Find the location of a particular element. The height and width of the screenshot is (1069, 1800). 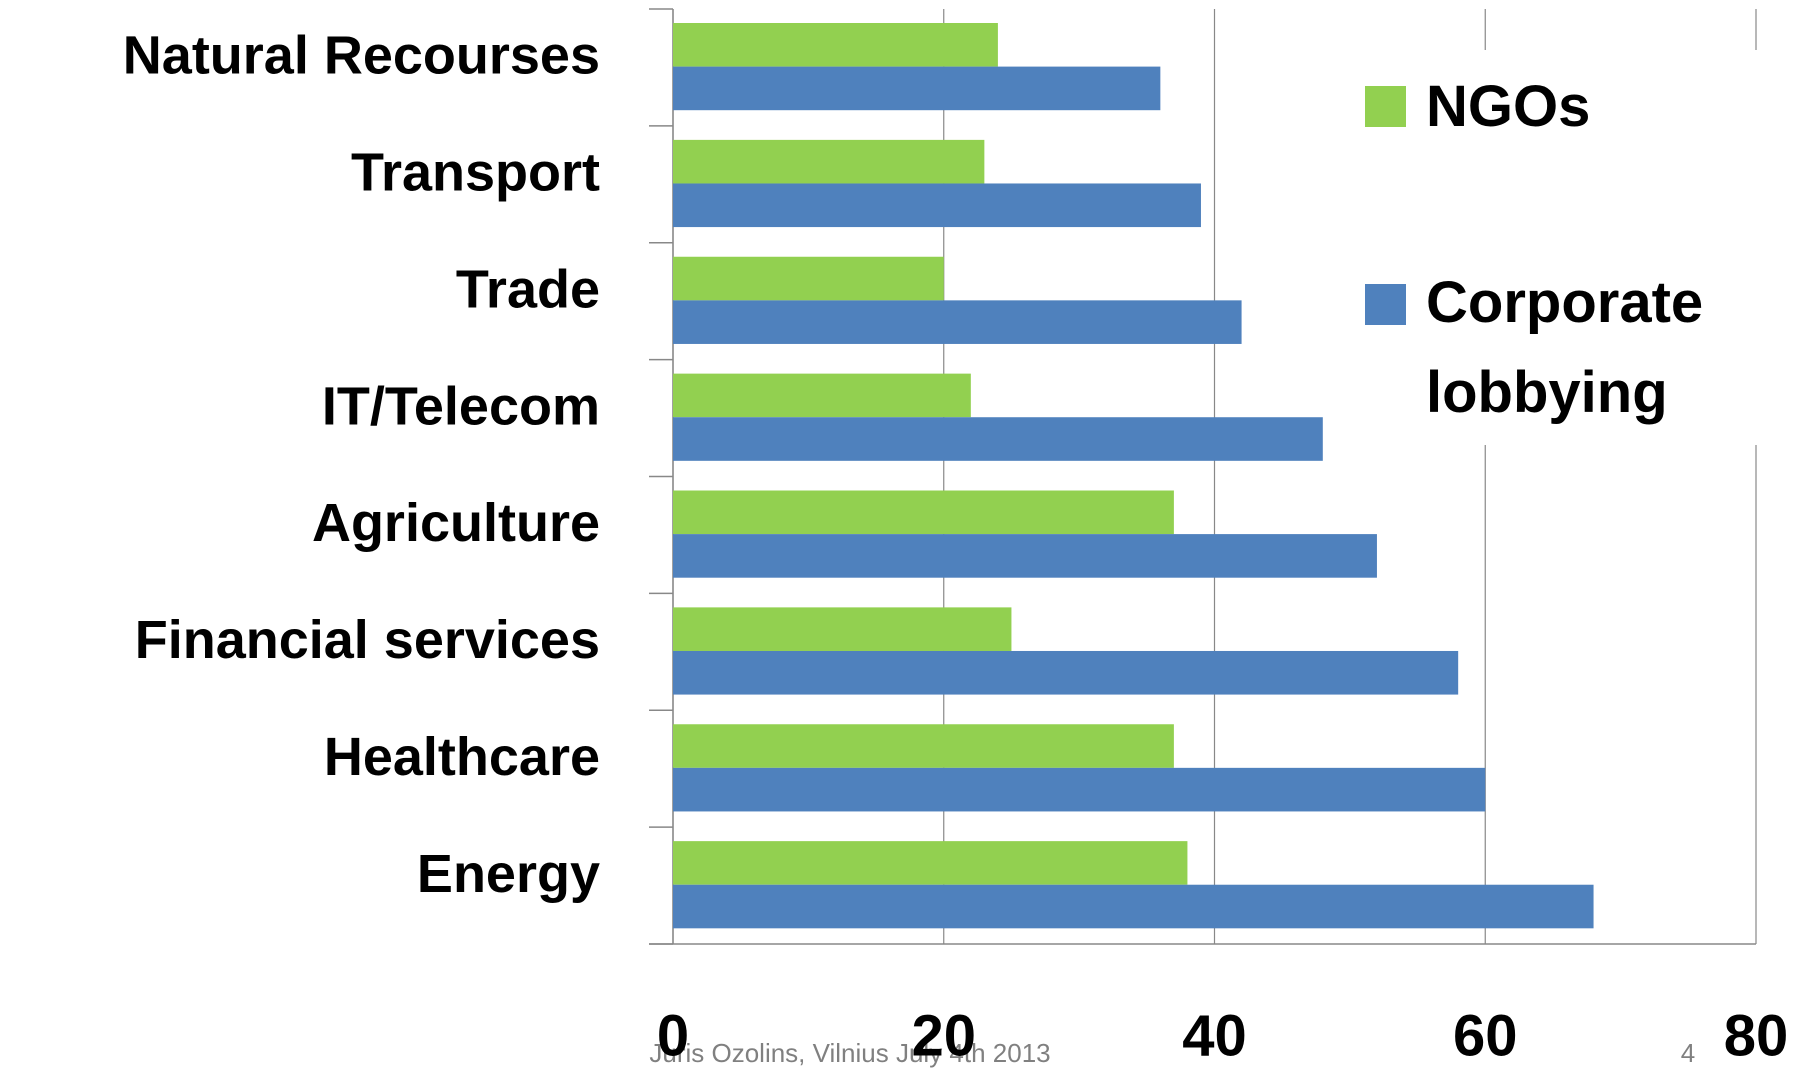

footer: Juris Ozolins, Vilnius July 4th 2013 is located at coordinates (849, 1053).